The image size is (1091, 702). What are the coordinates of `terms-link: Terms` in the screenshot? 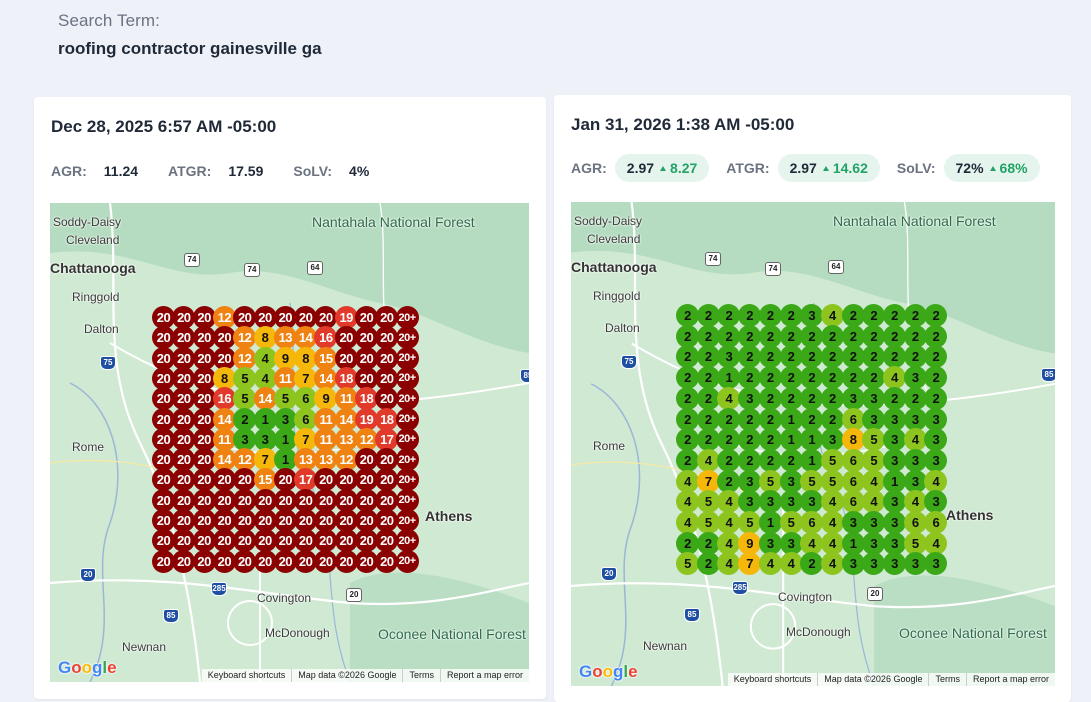 It's located at (421, 675).